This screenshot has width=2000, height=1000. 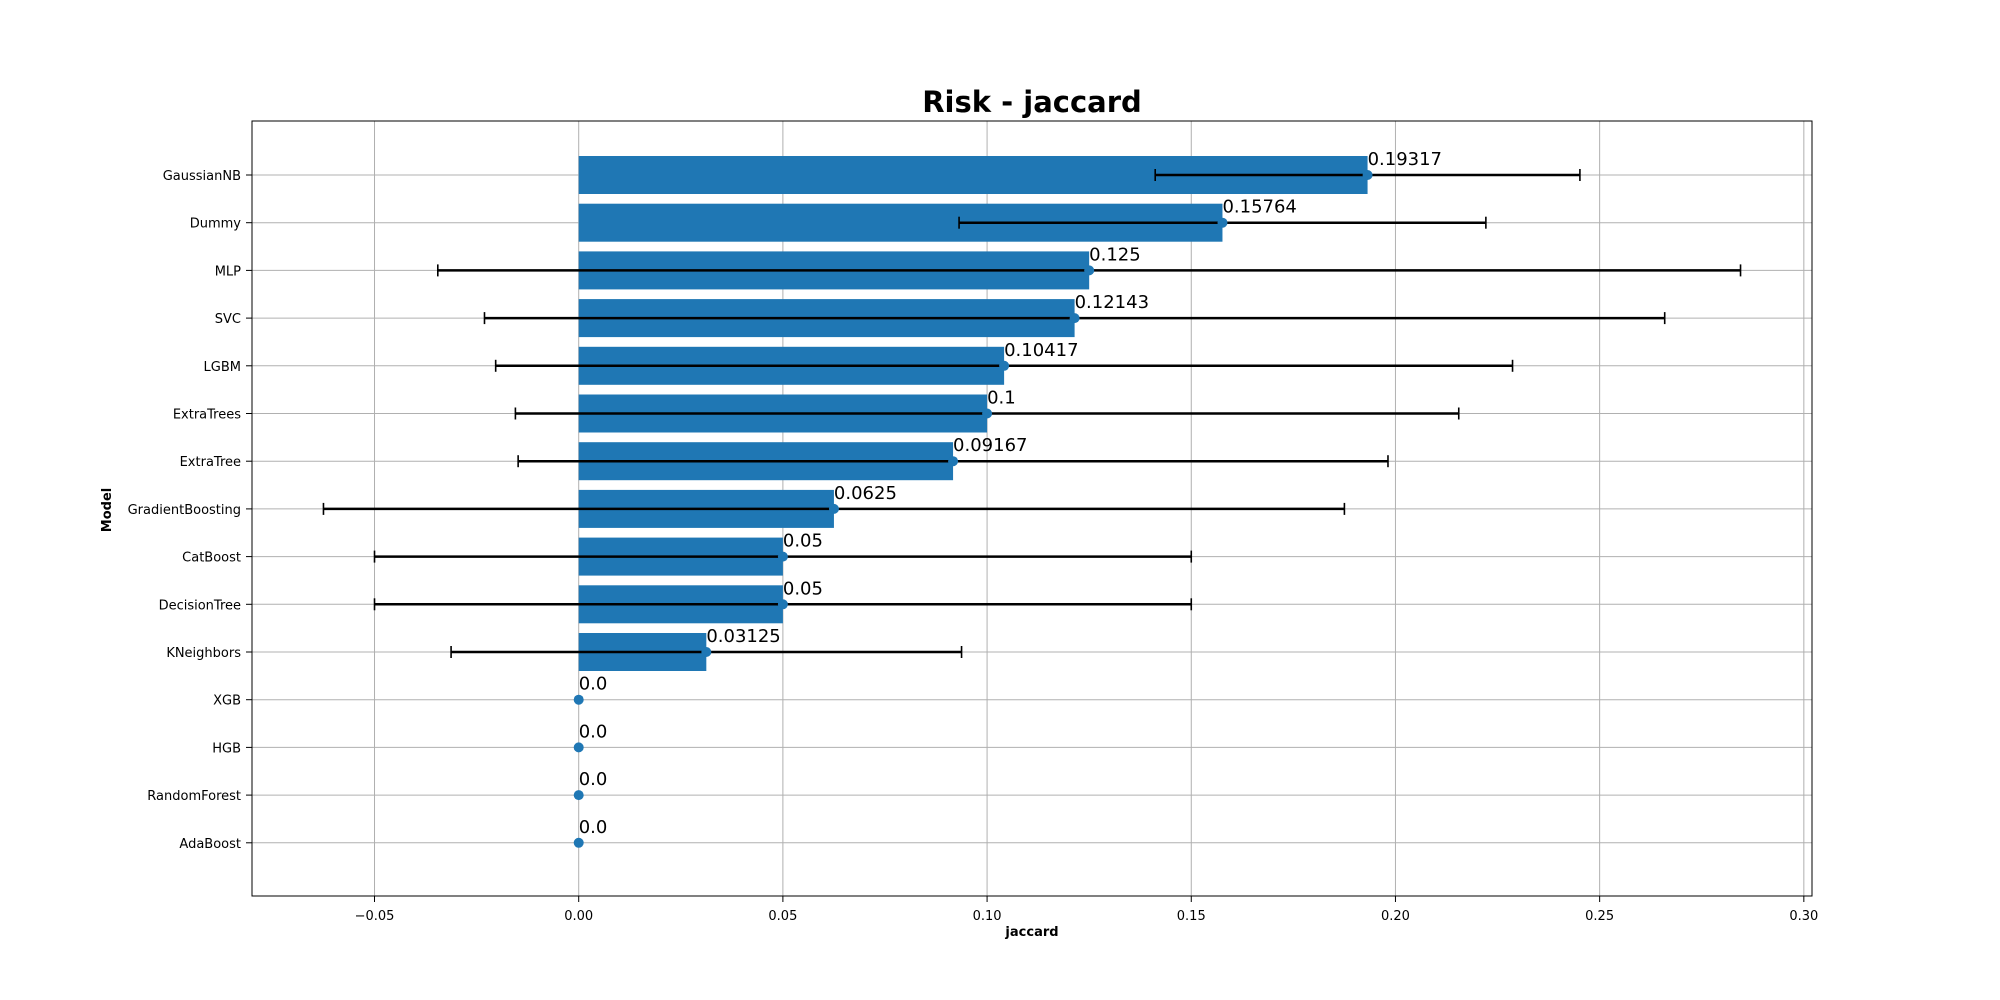 I want to click on data-label: 0.15764, so click(x=1259, y=207).